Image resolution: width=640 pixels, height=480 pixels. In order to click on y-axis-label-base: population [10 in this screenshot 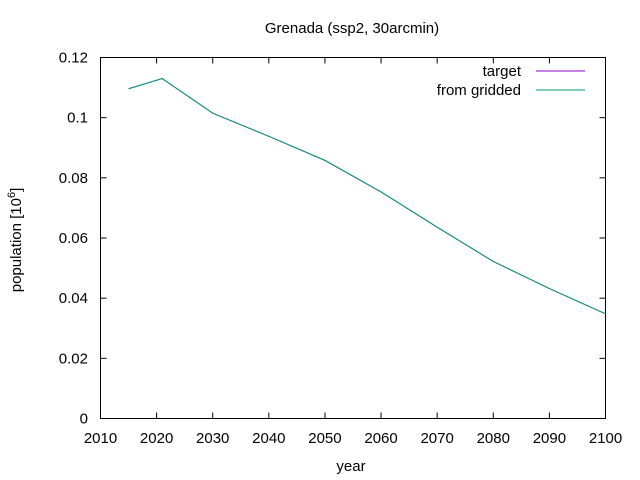, I will do `click(16, 245)`.